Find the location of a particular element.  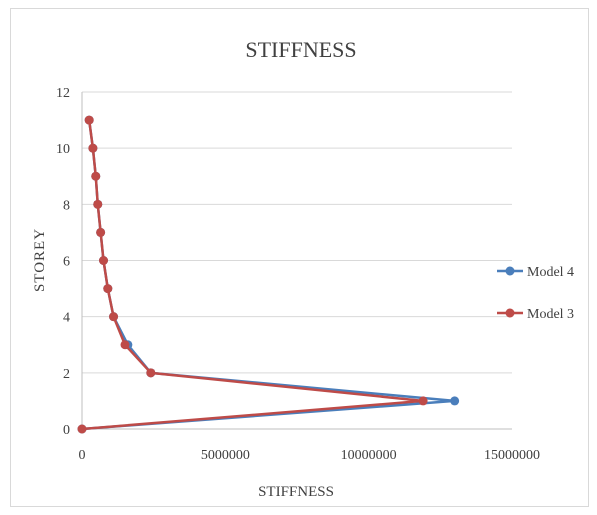

legend-item-model-3: Model 3 is located at coordinates (535, 314).